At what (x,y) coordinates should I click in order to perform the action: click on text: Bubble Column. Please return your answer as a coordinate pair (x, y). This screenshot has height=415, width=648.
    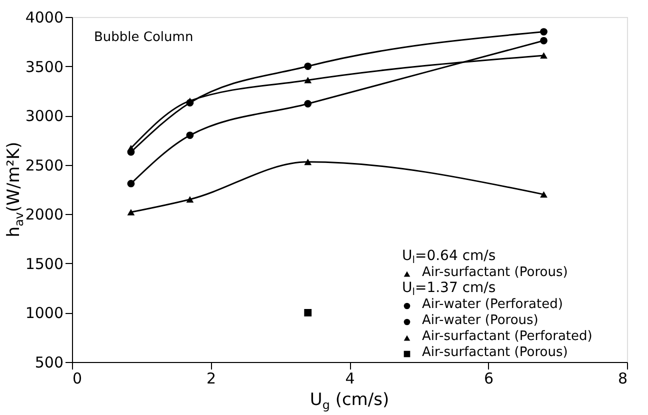
    Looking at the image, I should click on (144, 37).